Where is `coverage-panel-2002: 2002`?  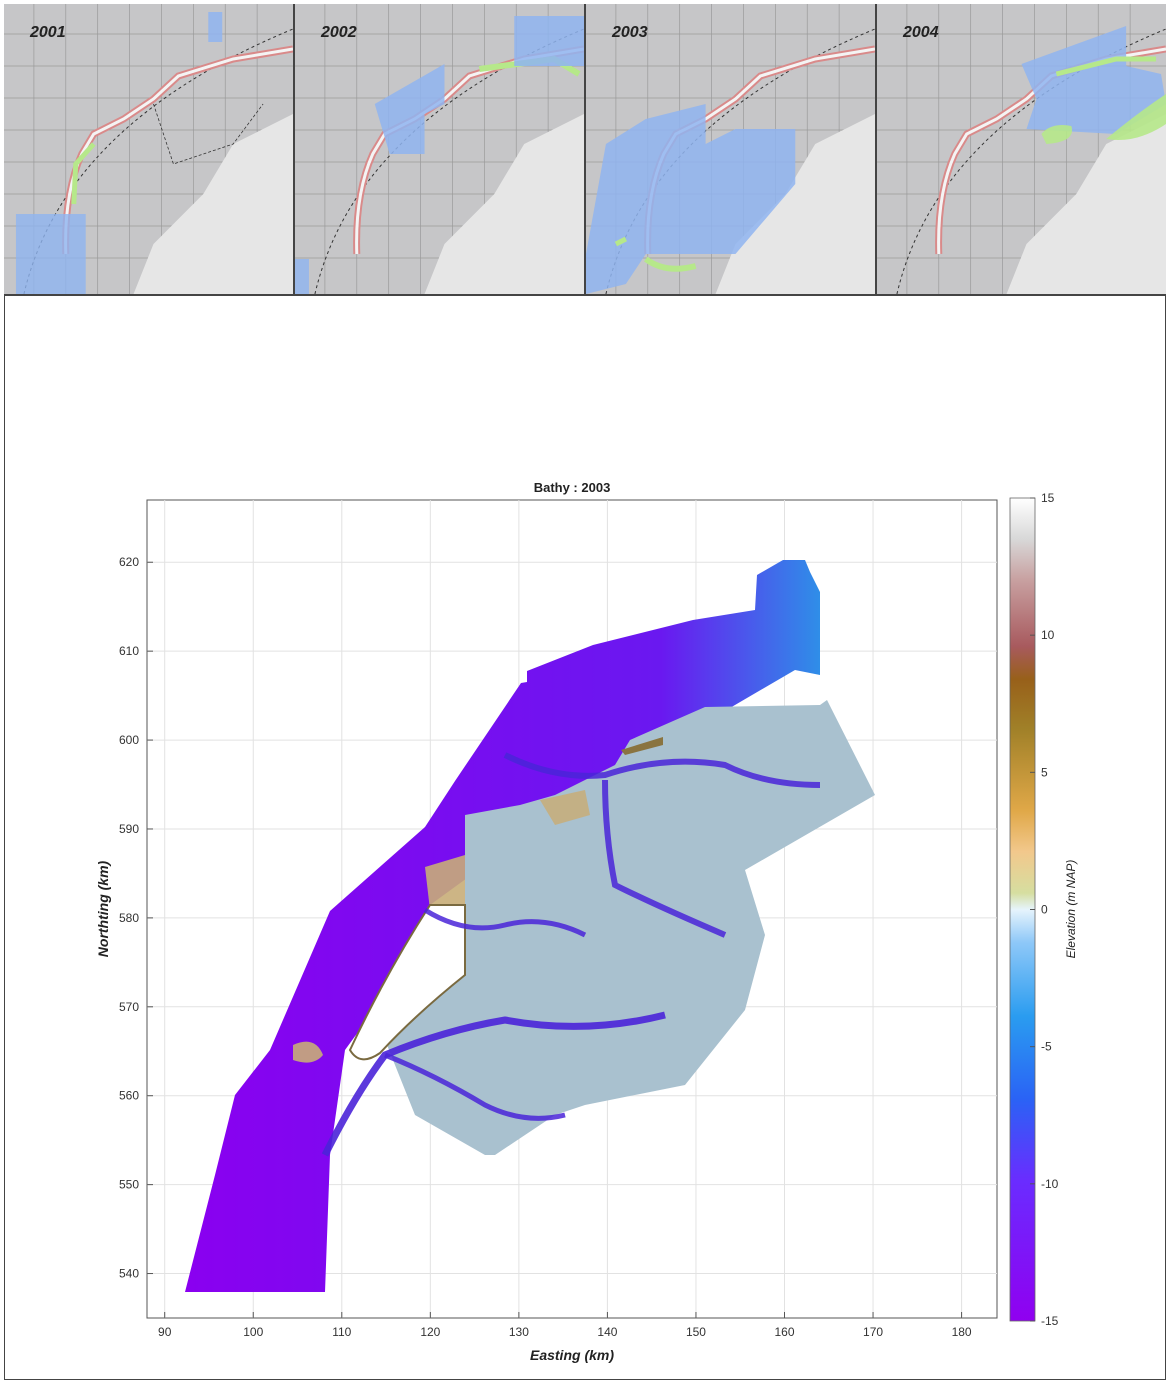
coverage-panel-2002: 2002 is located at coordinates (440, 149).